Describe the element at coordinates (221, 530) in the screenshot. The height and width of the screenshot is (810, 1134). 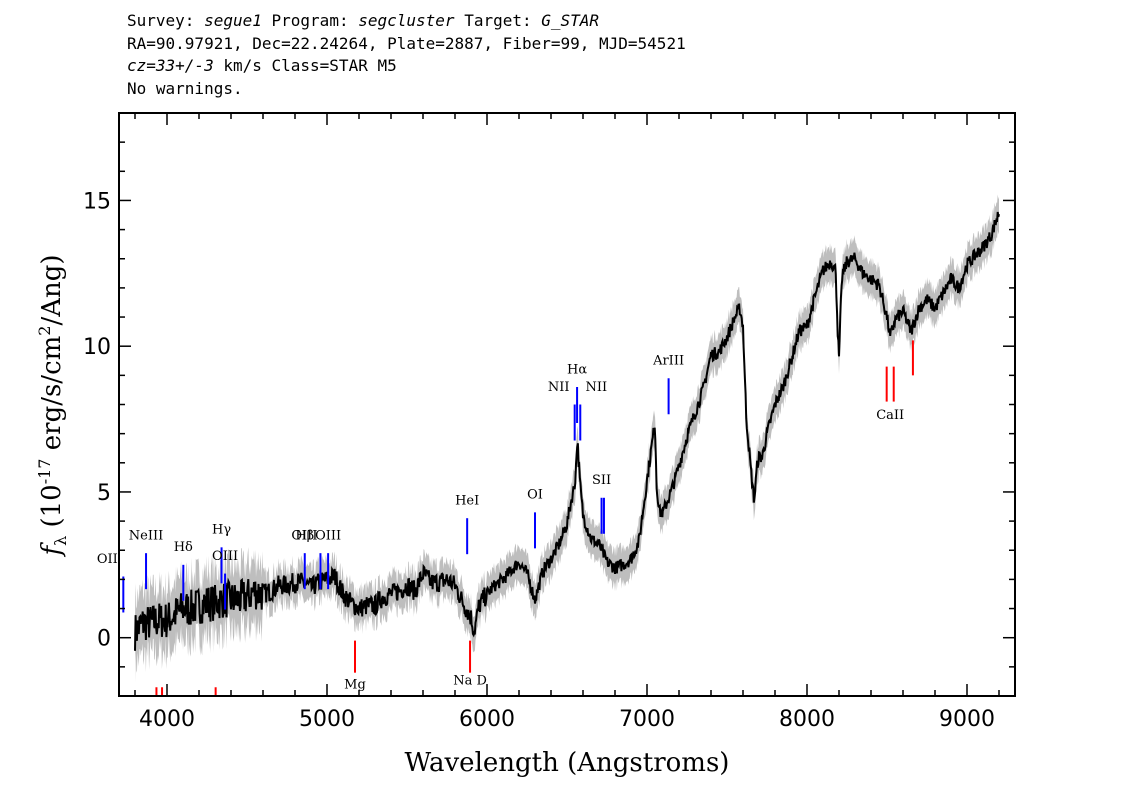
I see `emission-line-label: Hγ` at that location.